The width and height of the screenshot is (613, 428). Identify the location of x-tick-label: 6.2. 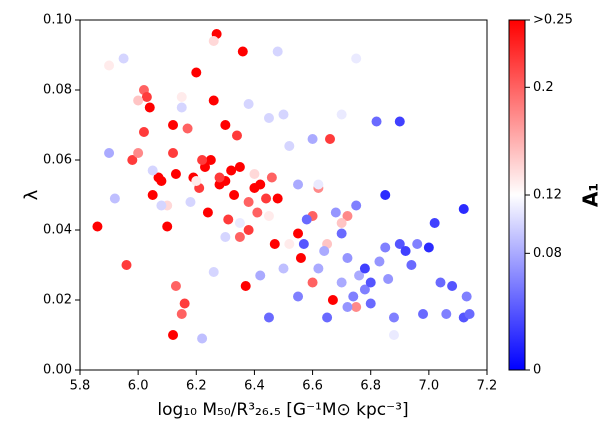
(196, 386).